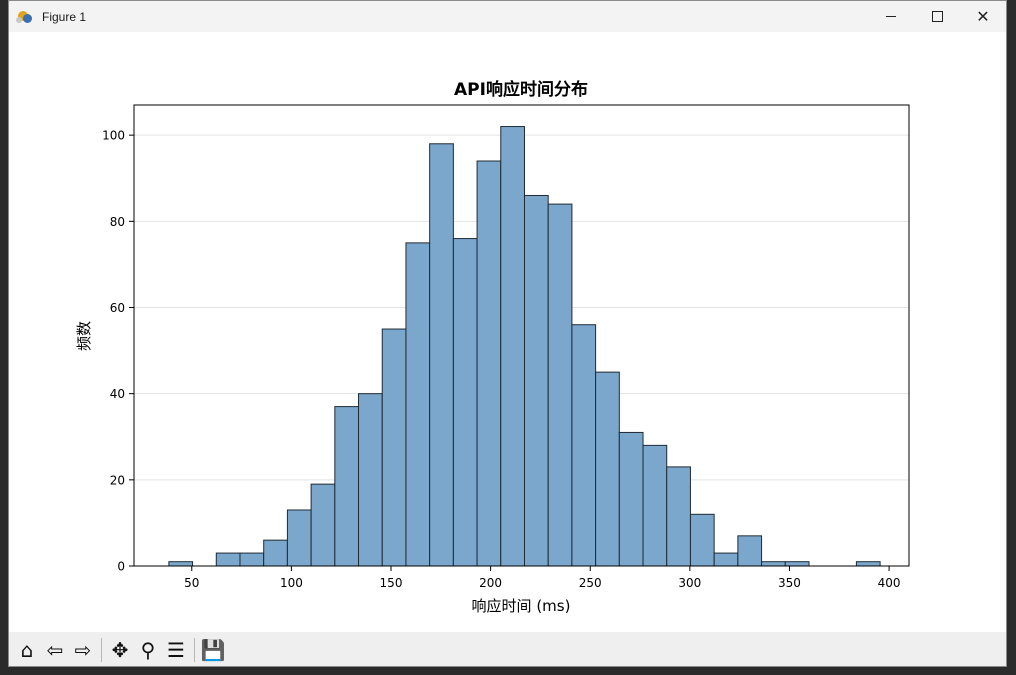 This screenshot has width=1016, height=675. Describe the element at coordinates (542, 578) in the screenshot. I see `x-axis-ticks: 50 100 150 200 250 300 350 400` at that location.